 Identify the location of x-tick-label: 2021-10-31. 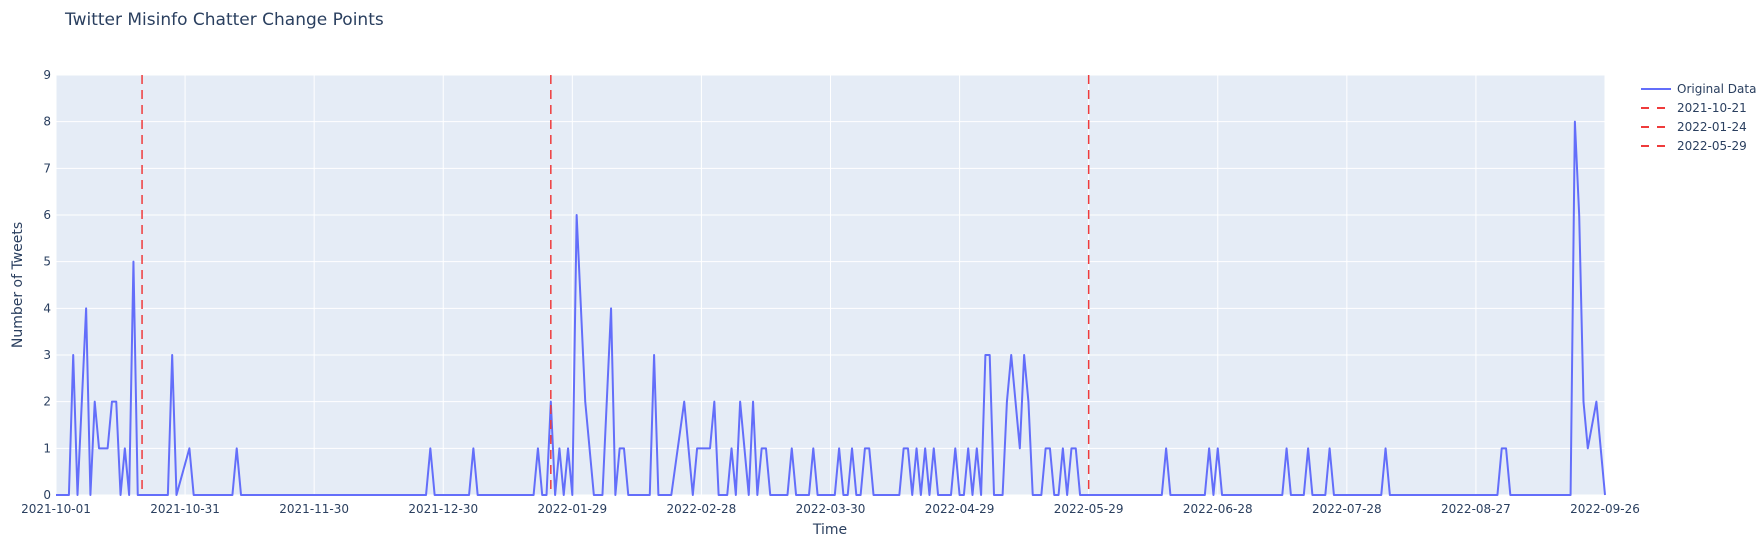
(185, 509).